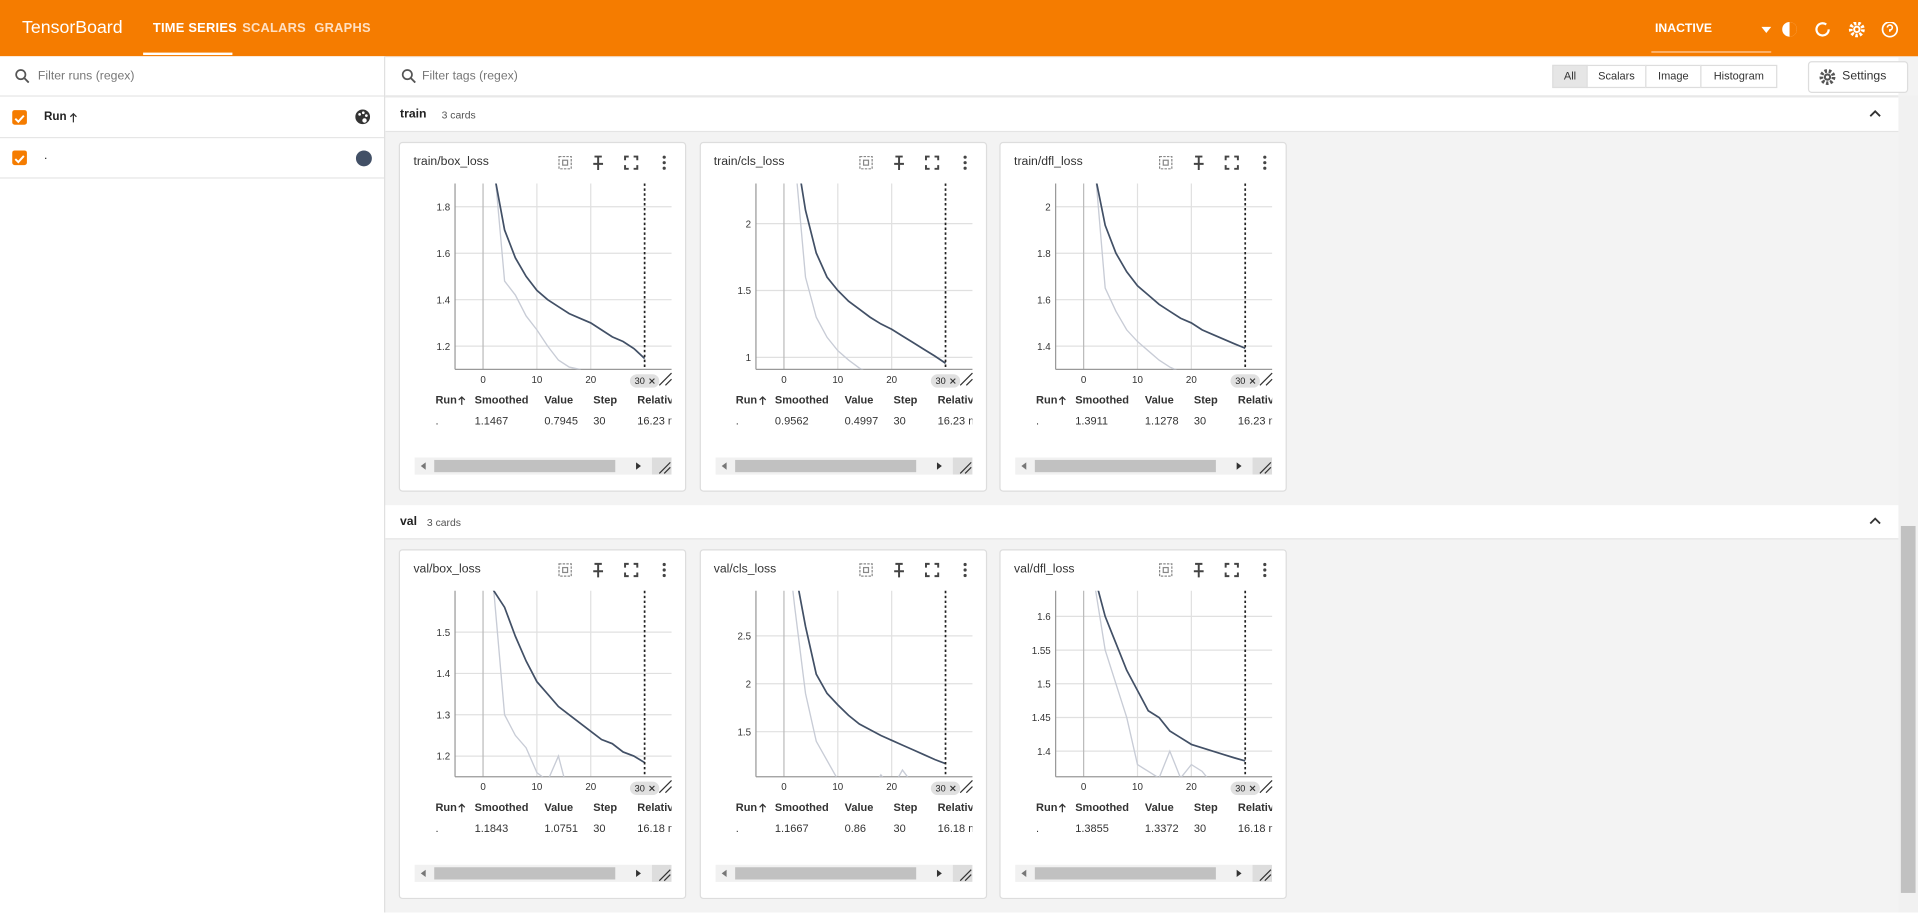 This screenshot has width=1918, height=913. I want to click on settings-button: Settings, so click(1858, 77).